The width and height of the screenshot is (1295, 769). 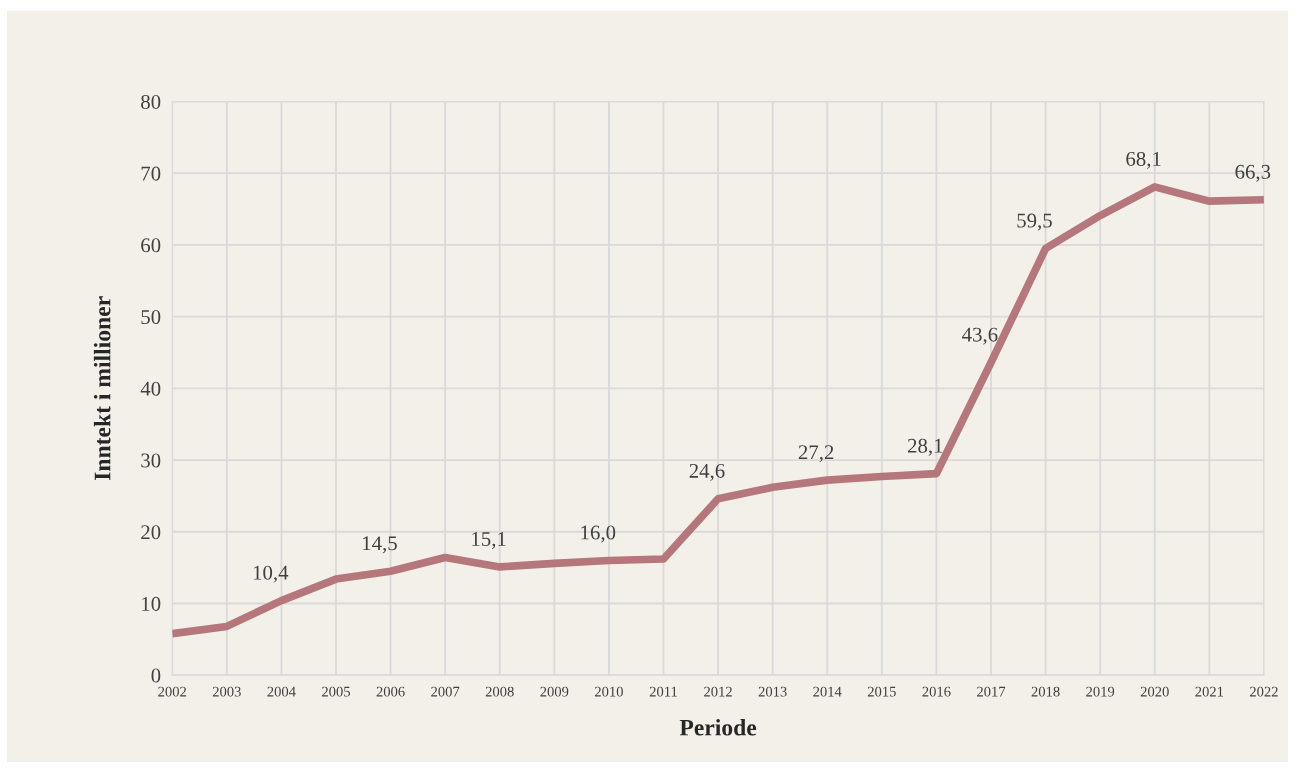 I want to click on x-tick-label: 2013, so click(x=772, y=691).